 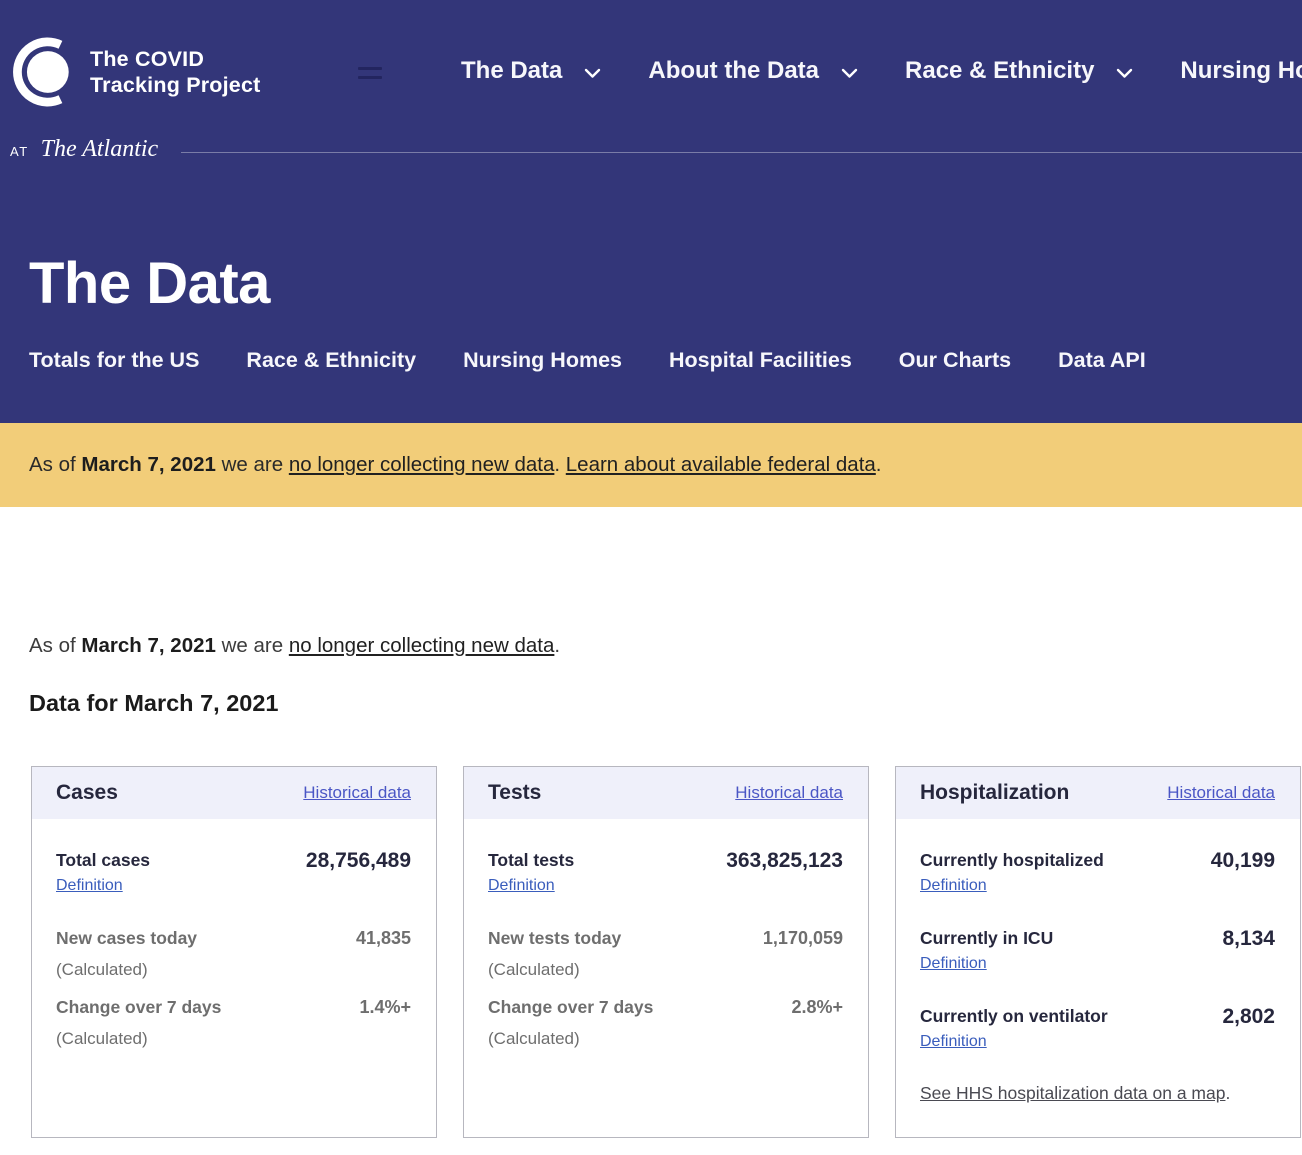 I want to click on subnav-item-nursing-homes: Nursing Homes, so click(x=542, y=360).